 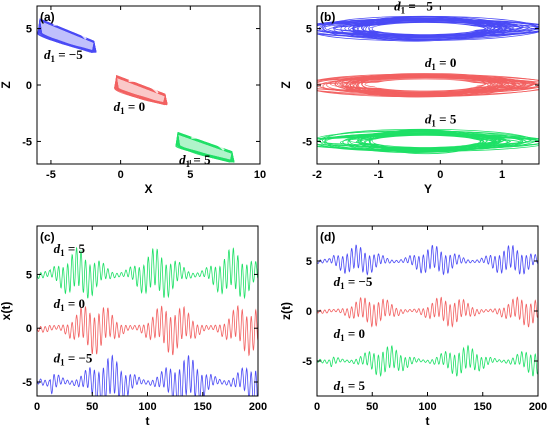 I want to click on x-axis-label: X, so click(x=148, y=189).